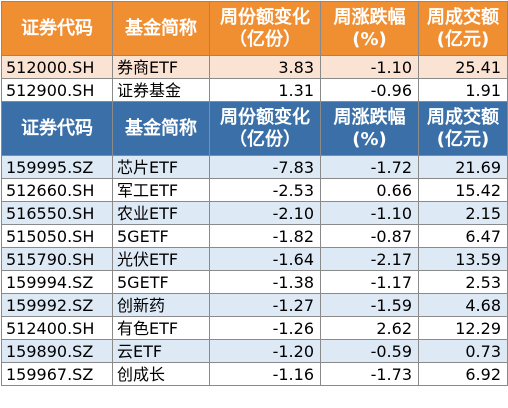  I want to click on cell-volume: 6.92, so click(463, 374).